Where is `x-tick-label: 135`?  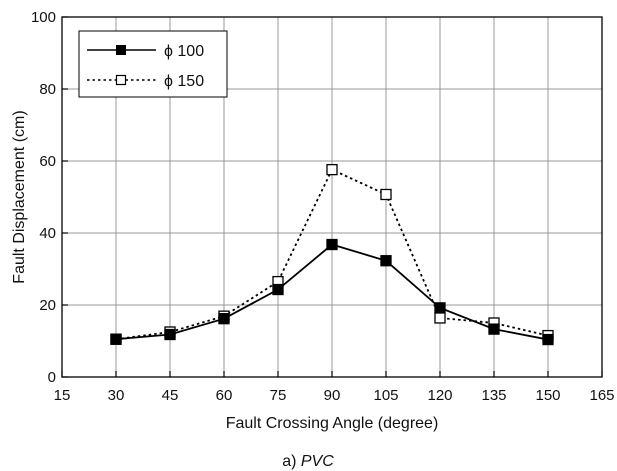
x-tick-label: 135 is located at coordinates (493, 395).